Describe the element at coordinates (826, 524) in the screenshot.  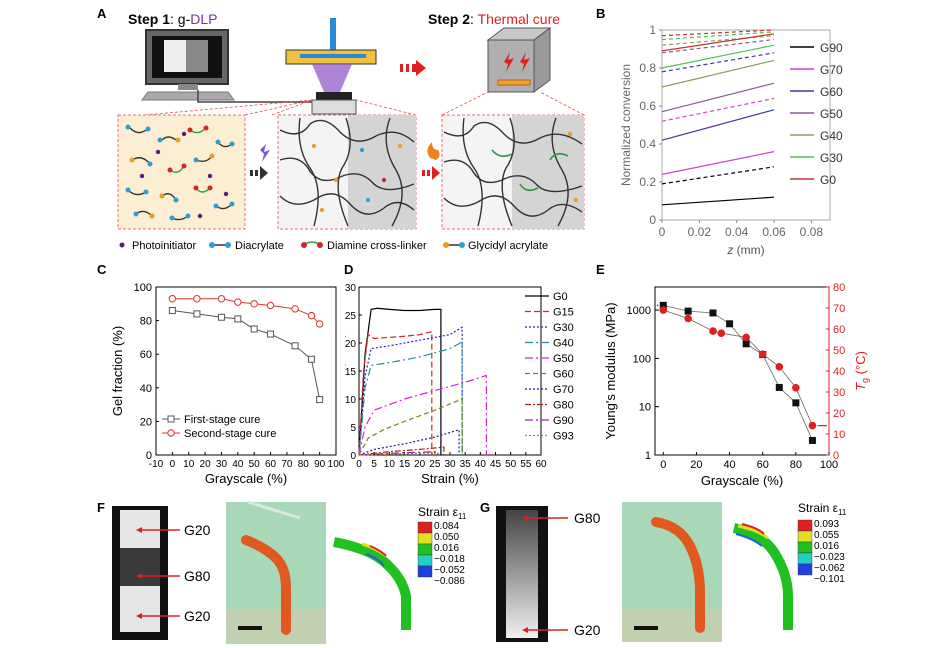
I see `legend-g-value-0: 0.093` at that location.